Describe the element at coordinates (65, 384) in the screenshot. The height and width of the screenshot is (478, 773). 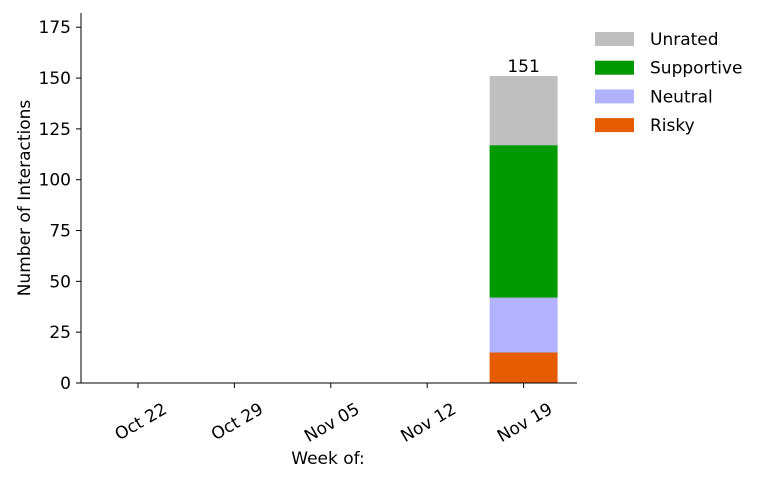
I see `y-tick-label: 0` at that location.